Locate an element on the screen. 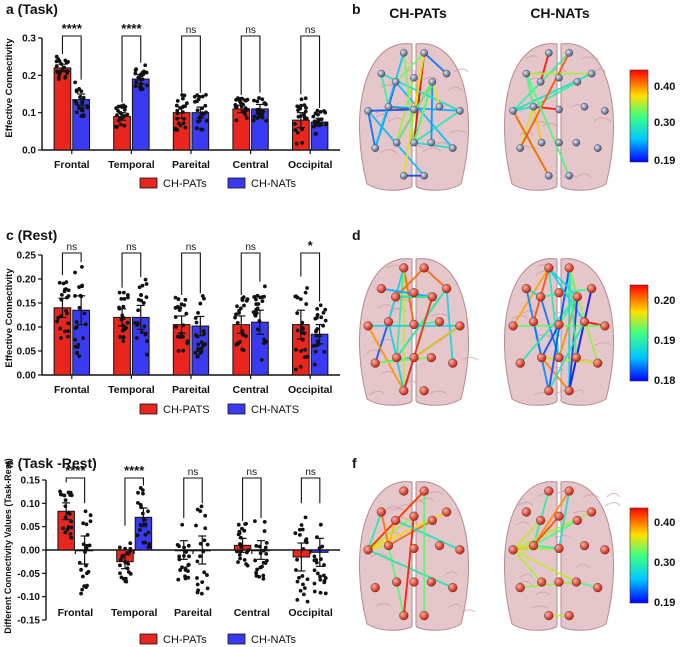 Image resolution: width=685 pixels, height=647 pixels. x-tick-label-c-1: Temporal is located at coordinates (131, 390).